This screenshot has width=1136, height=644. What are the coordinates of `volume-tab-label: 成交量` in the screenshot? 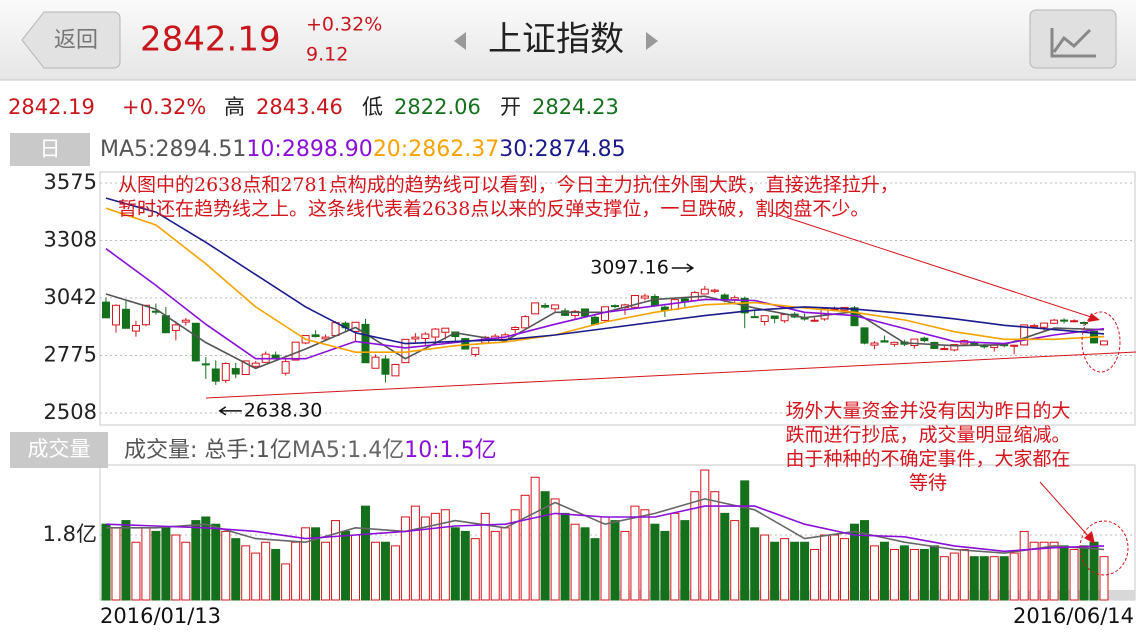 It's located at (59, 449).